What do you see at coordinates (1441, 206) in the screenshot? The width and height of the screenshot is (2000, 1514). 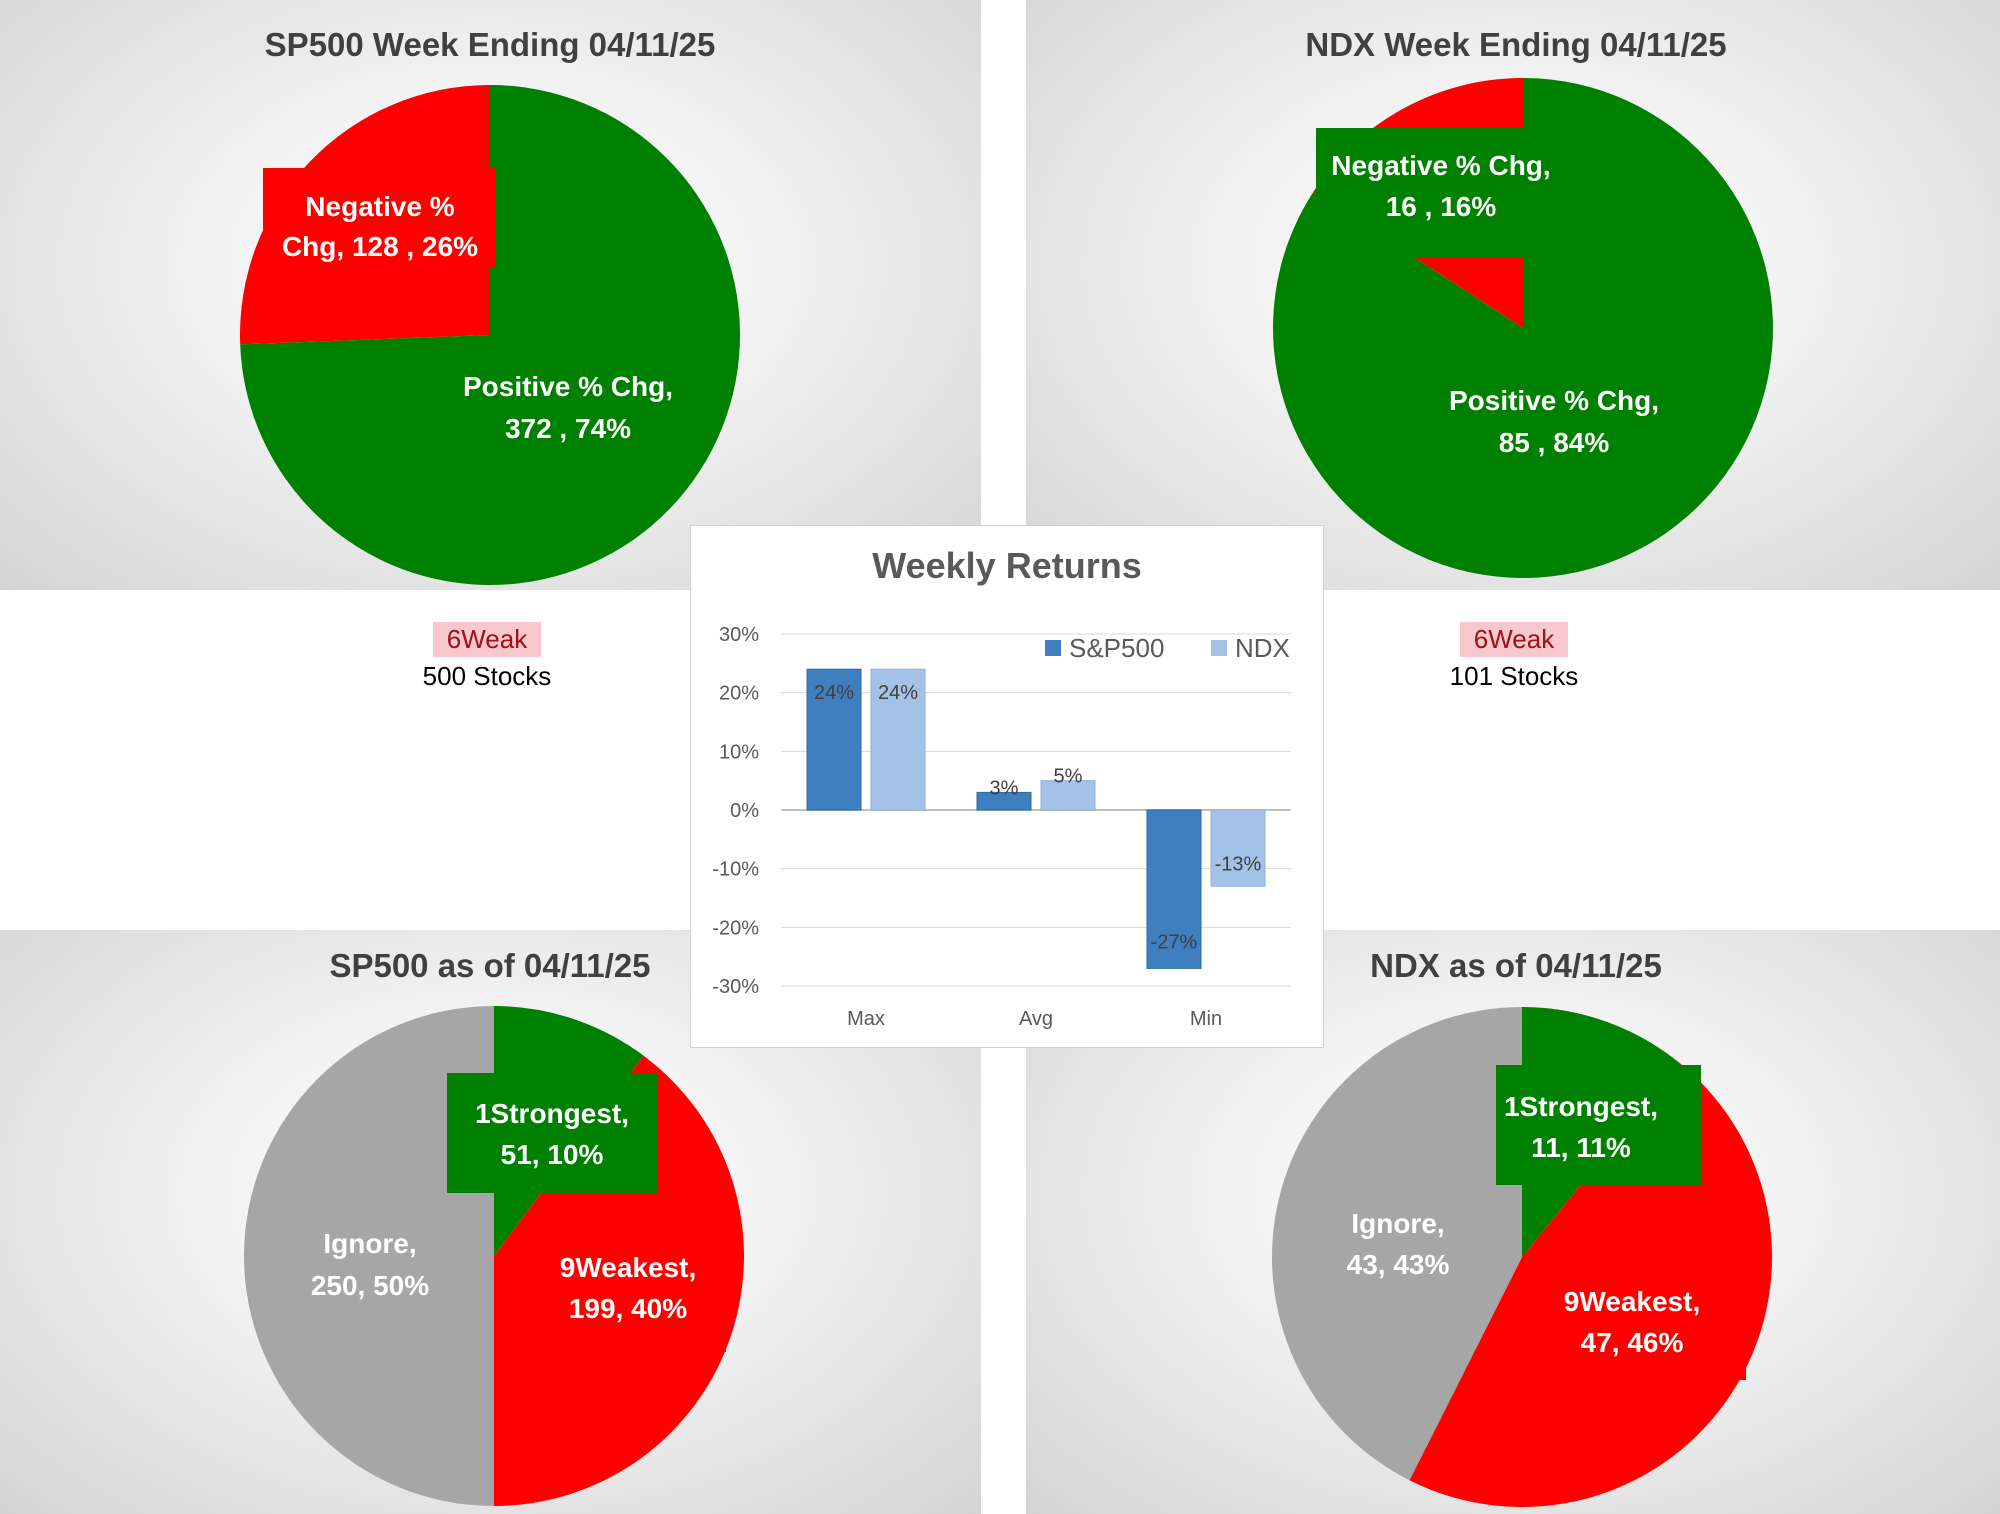 I see `slice-label: 16 , 16%` at bounding box center [1441, 206].